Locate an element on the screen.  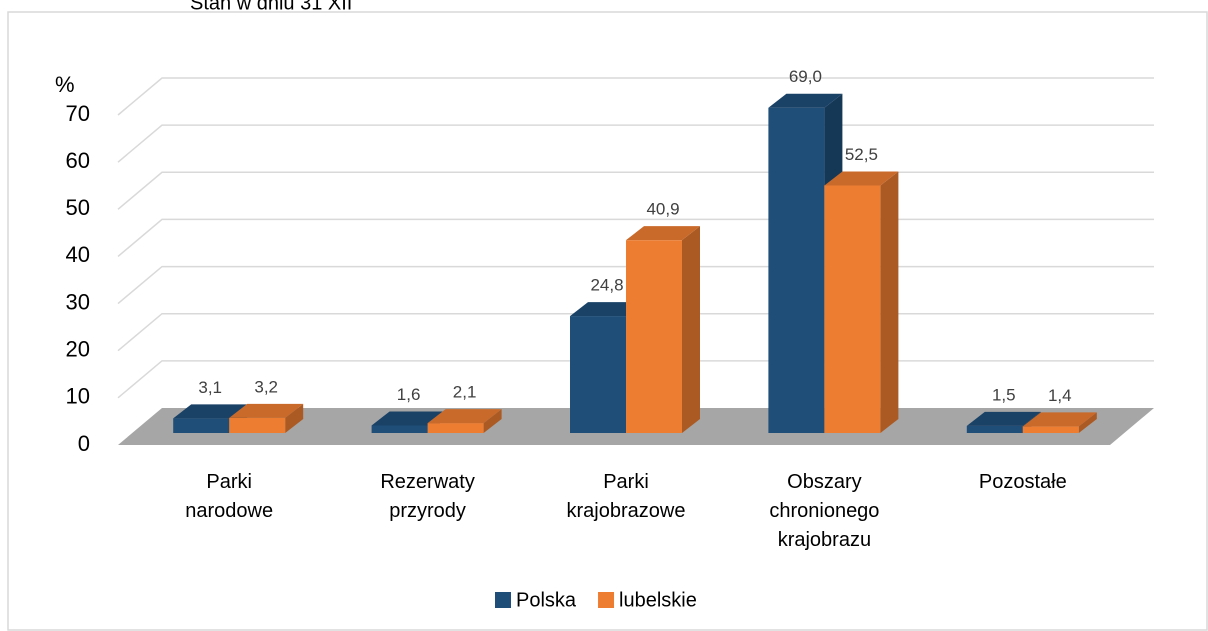
data-label: 1,5 is located at coordinates (1004, 394).